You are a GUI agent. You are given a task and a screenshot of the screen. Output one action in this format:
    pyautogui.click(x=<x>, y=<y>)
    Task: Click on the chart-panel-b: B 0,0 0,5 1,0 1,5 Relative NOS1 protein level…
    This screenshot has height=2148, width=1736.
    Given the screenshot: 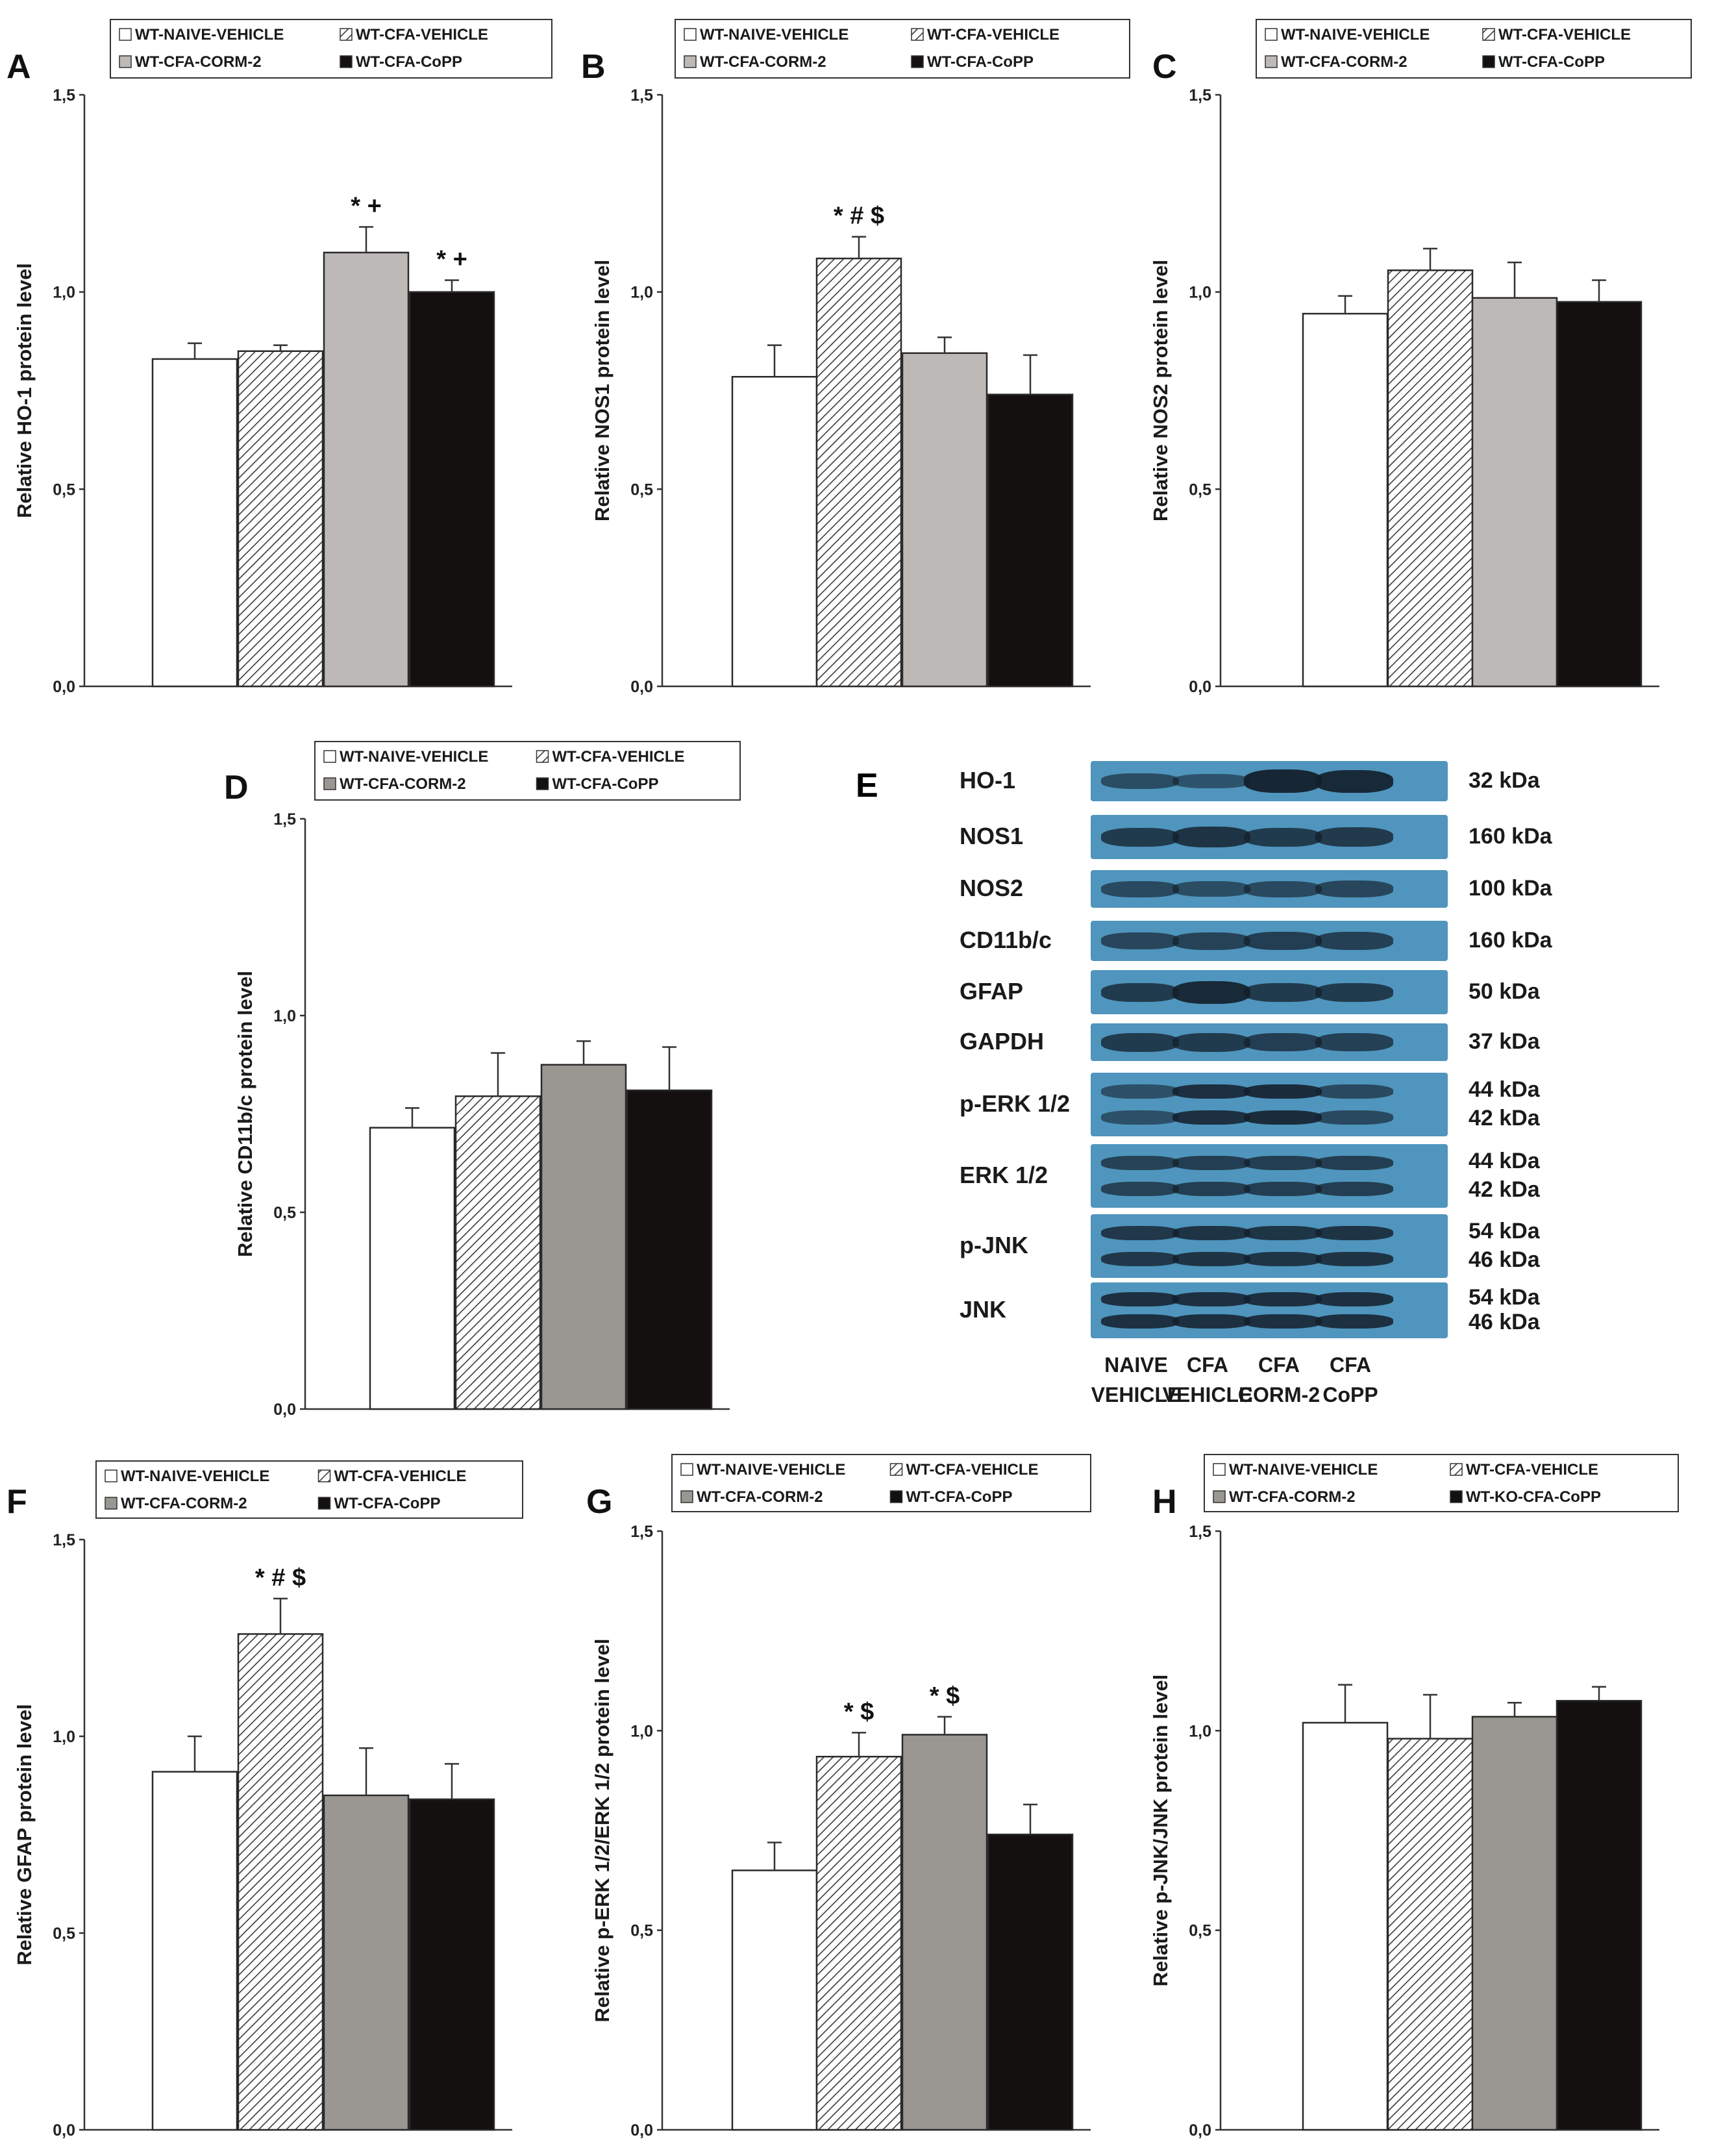 What is the action you would take?
    pyautogui.click(x=855, y=358)
    